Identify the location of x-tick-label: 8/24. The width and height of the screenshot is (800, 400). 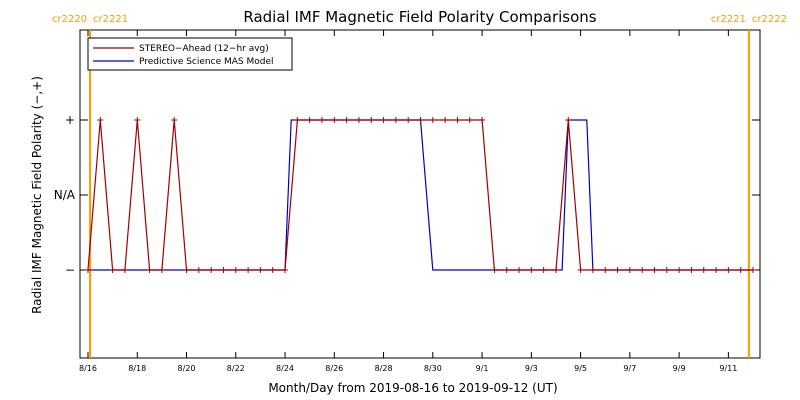
(285, 368).